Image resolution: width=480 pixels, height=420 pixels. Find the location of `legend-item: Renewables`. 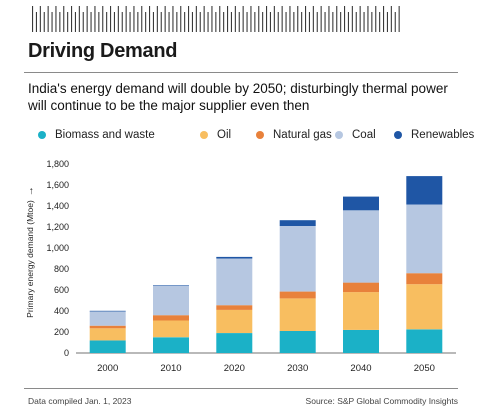

legend-item: Renewables is located at coordinates (434, 135).